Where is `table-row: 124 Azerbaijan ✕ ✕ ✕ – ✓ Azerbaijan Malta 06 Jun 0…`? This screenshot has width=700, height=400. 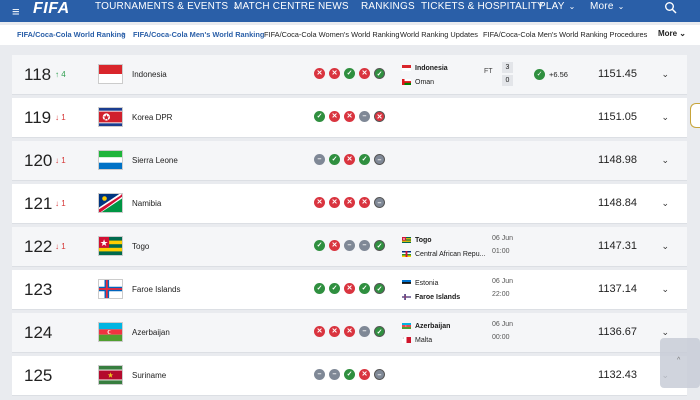
table-row: 124 Azerbaijan ✕ ✕ ✕ – ✓ Azerbaijan Malta 06 Jun 0… is located at coordinates (349, 333).